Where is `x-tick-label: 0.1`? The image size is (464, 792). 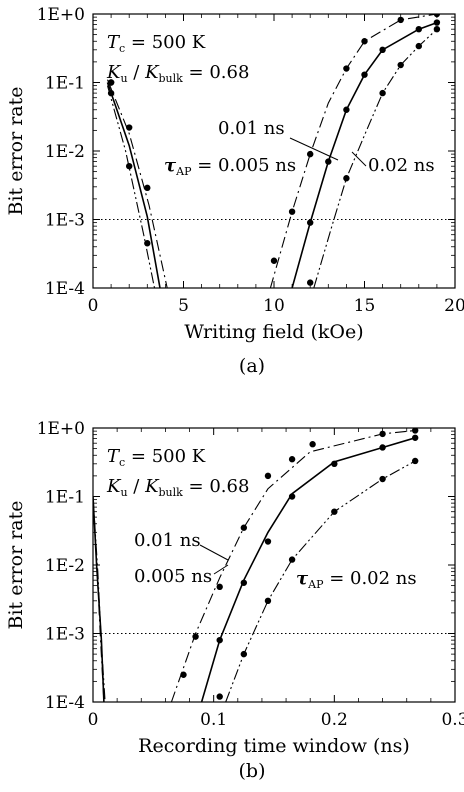 x-tick-label: 0.1 is located at coordinates (213, 720).